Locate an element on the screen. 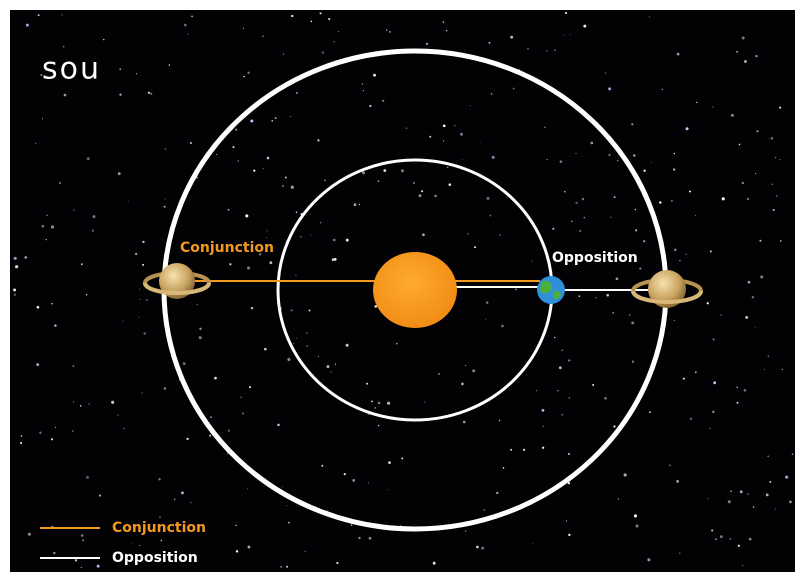  legend-label: Conjunction is located at coordinates (159, 528).